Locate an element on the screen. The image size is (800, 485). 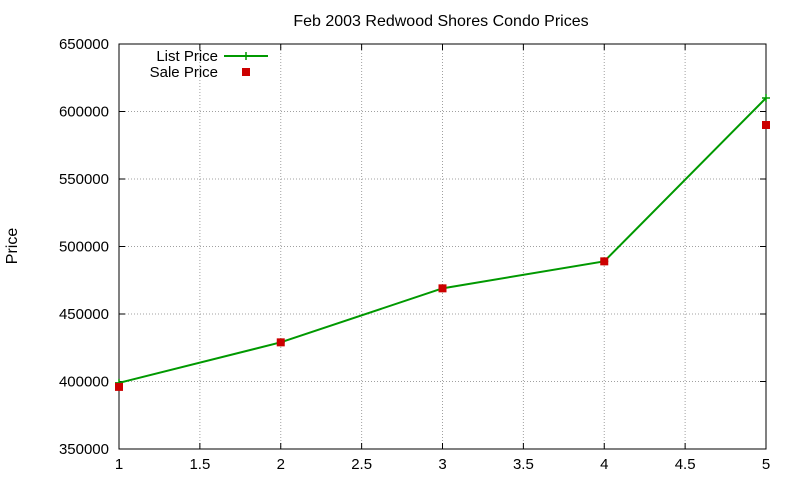
y-tick-label: 400000 is located at coordinates (84, 382).